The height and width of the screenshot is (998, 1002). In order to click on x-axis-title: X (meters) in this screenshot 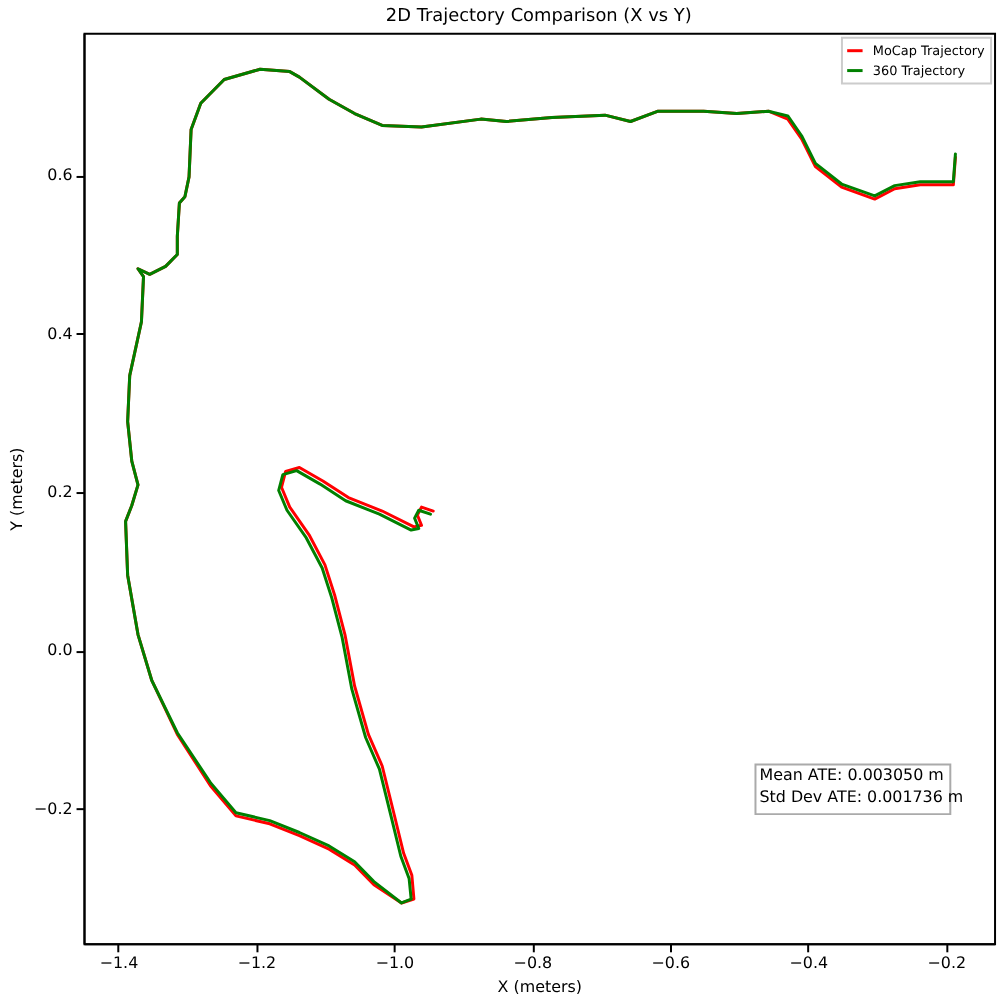, I will do `click(539, 987)`.